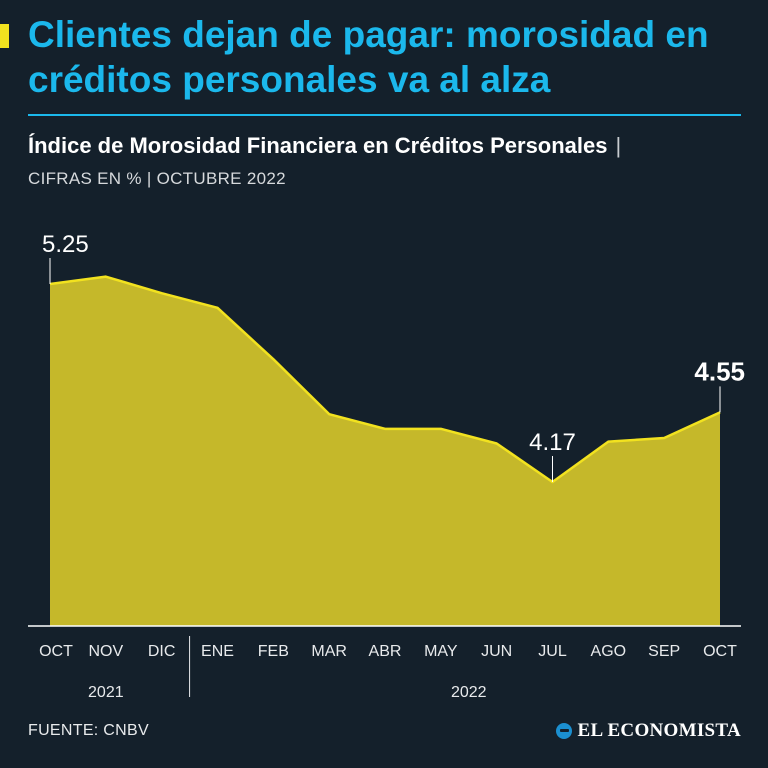 The height and width of the screenshot is (768, 768). I want to click on year-label: 2021, so click(106, 692).